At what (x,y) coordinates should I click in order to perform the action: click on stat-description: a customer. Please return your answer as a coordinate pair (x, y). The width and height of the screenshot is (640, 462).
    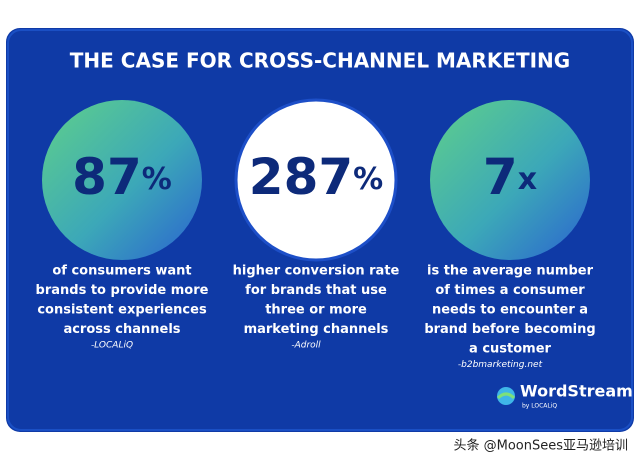
    Looking at the image, I should click on (510, 349).